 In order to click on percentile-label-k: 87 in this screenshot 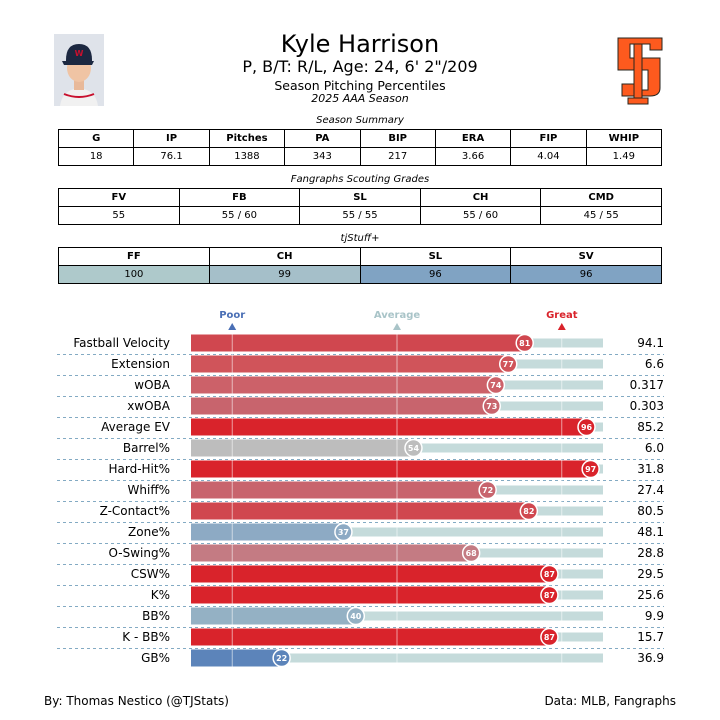, I will do `click(549, 595)`.